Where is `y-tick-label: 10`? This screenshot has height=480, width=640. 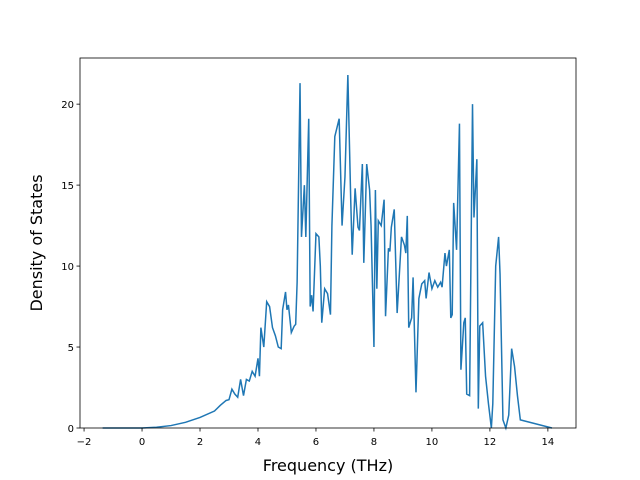
y-tick-label: 10 is located at coordinates (67, 267).